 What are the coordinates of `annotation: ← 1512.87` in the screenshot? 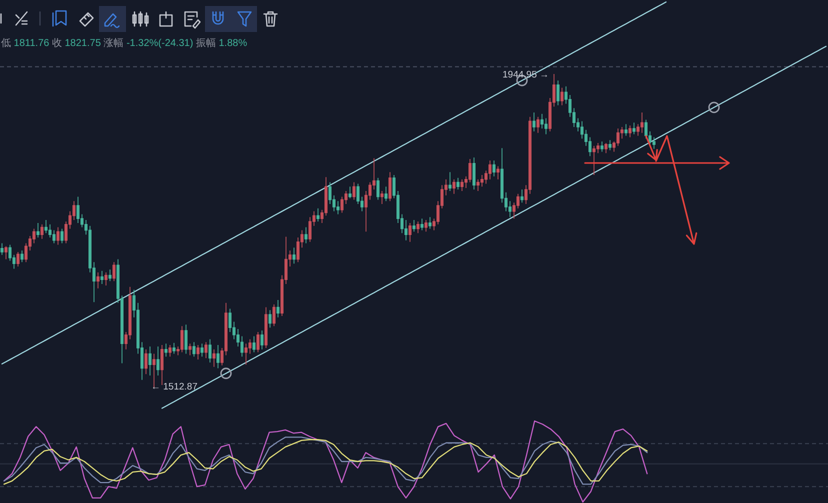 It's located at (174, 387).